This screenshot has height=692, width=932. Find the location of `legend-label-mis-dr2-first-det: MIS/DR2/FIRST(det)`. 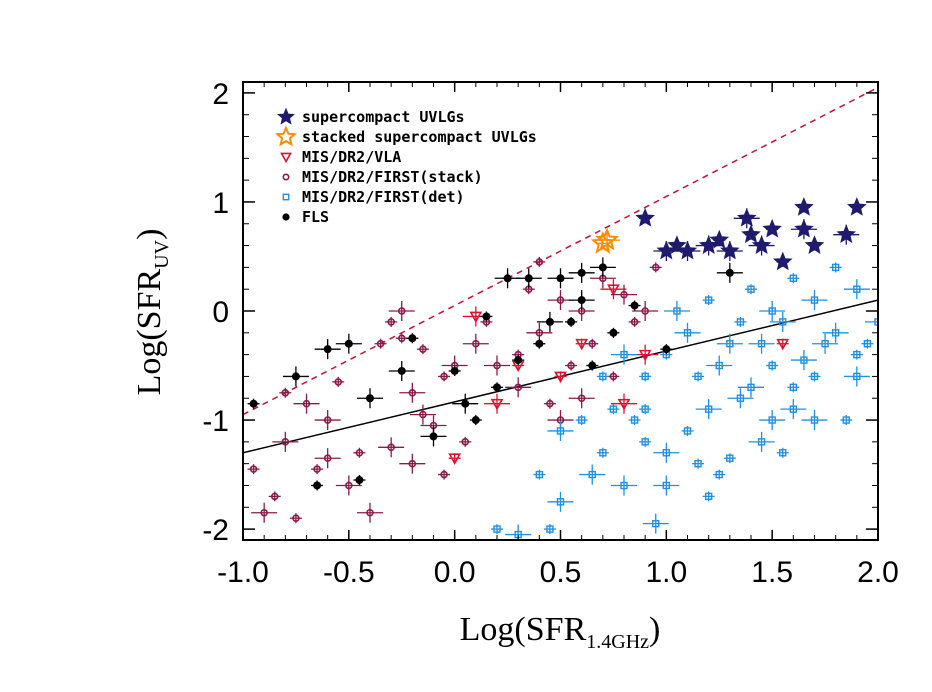

legend-label-mis-dr2-first-det: MIS/DR2/FIRST(det) is located at coordinates (383, 197).